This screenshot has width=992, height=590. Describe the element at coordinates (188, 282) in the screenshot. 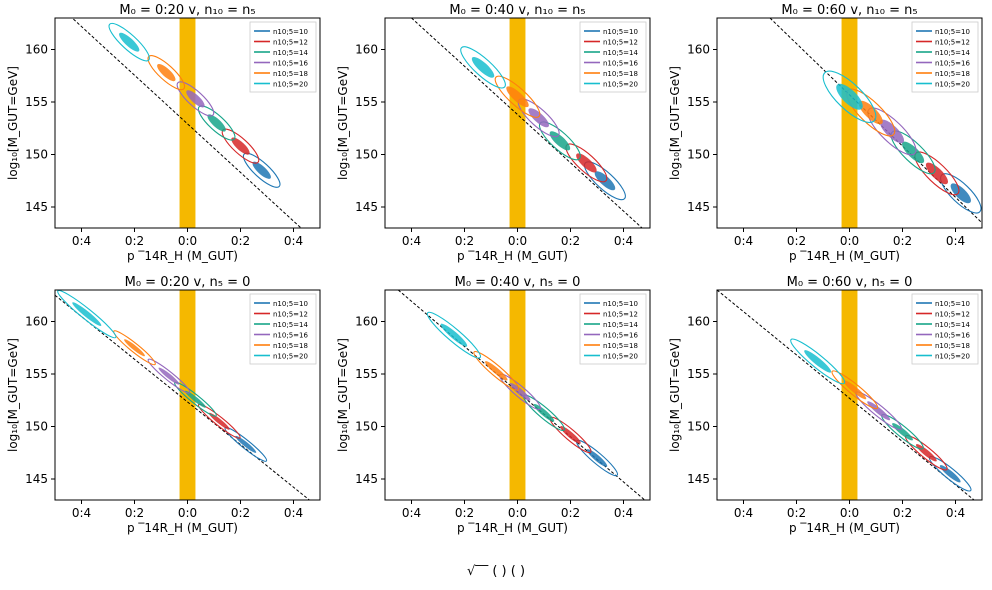

I see `chart-title: M₀ = 0:20 v, n₅ = 0` at that location.